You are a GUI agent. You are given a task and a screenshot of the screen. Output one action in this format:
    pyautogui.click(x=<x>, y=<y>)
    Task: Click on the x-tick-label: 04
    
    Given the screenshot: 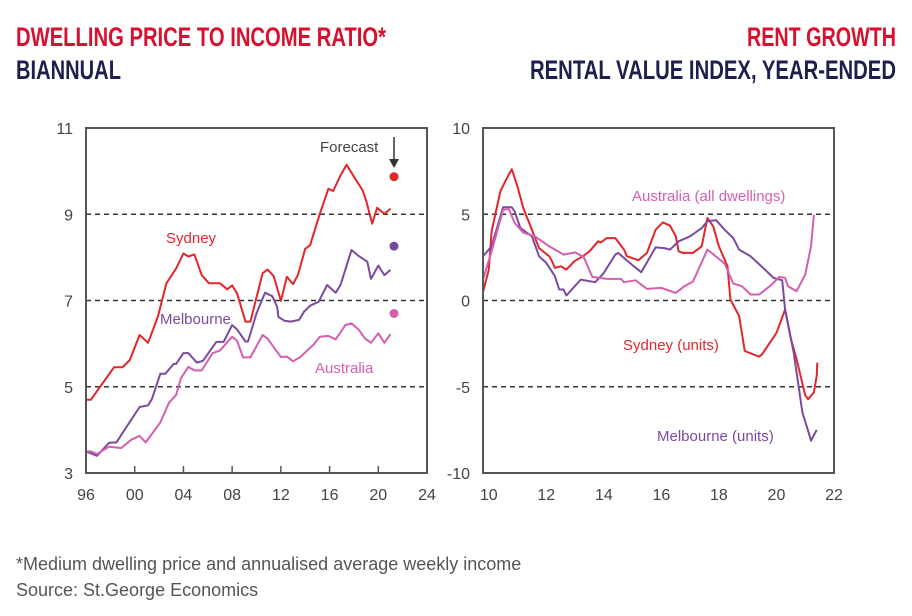 What is the action you would take?
    pyautogui.click(x=184, y=495)
    